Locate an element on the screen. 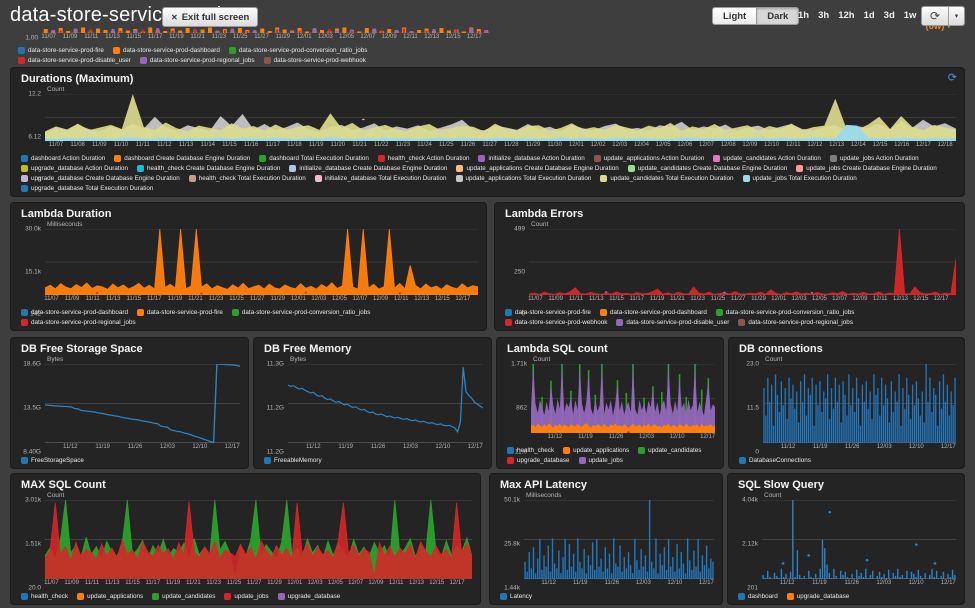 The height and width of the screenshot is (608, 975). x-tick-label: 11/17 is located at coordinates (273, 145).